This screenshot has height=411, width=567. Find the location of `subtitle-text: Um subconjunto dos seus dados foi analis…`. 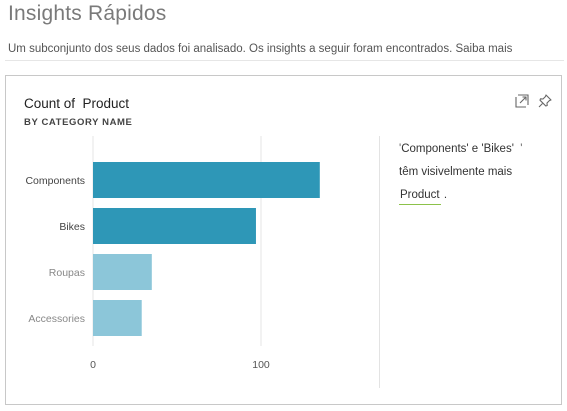

subtitle-text: Um subconjunto dos seus dados foi analis… is located at coordinates (230, 49).